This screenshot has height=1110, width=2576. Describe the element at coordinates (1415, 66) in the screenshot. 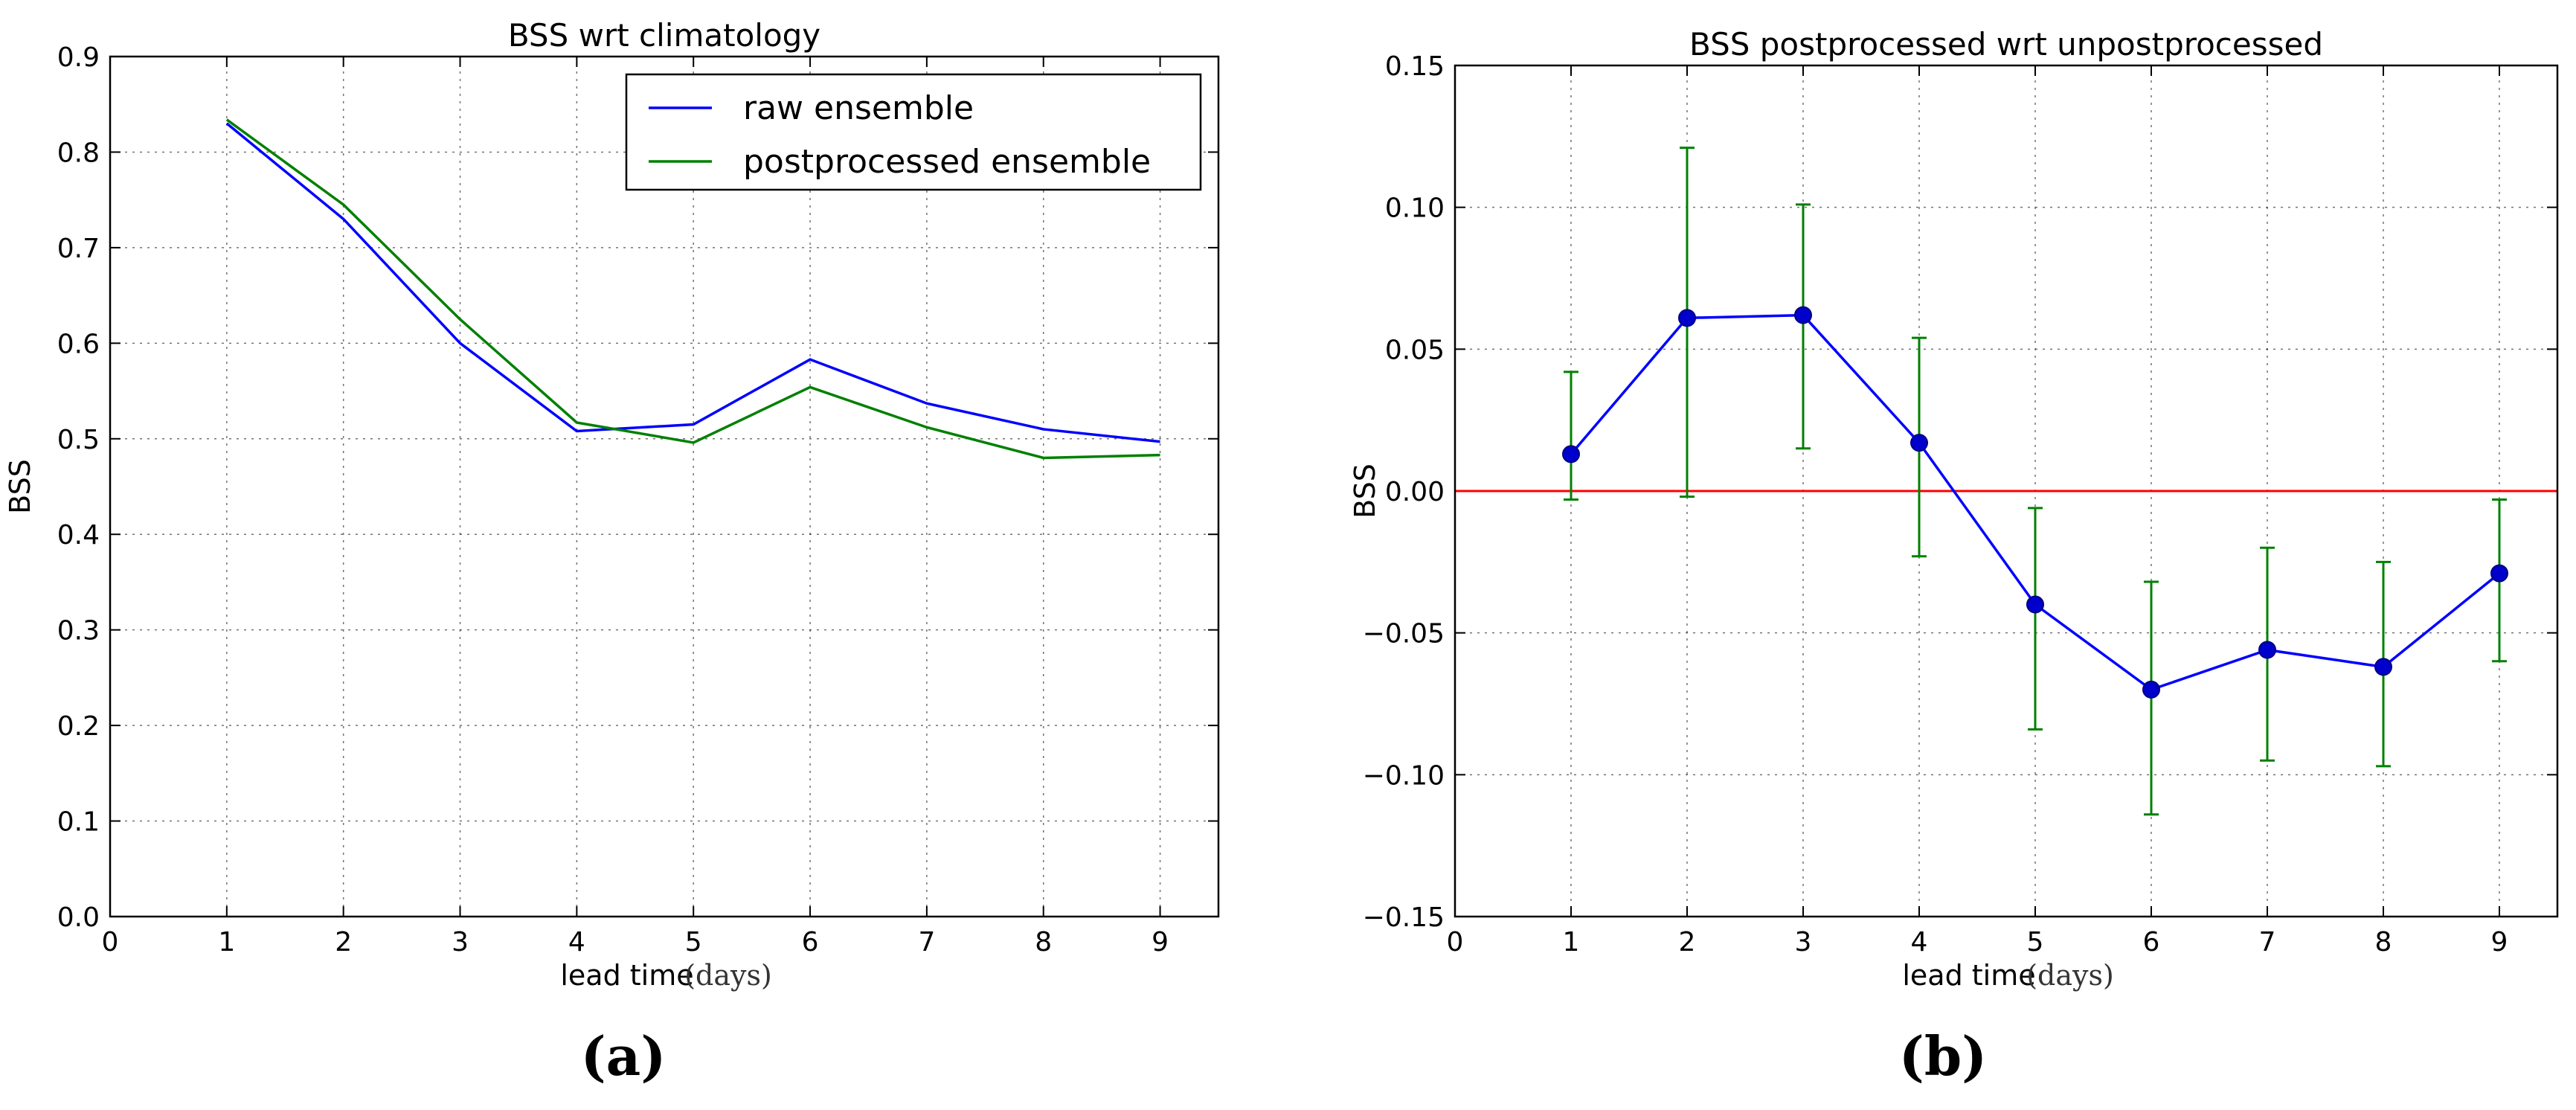

I see `y-tick-label: 0.15` at that location.